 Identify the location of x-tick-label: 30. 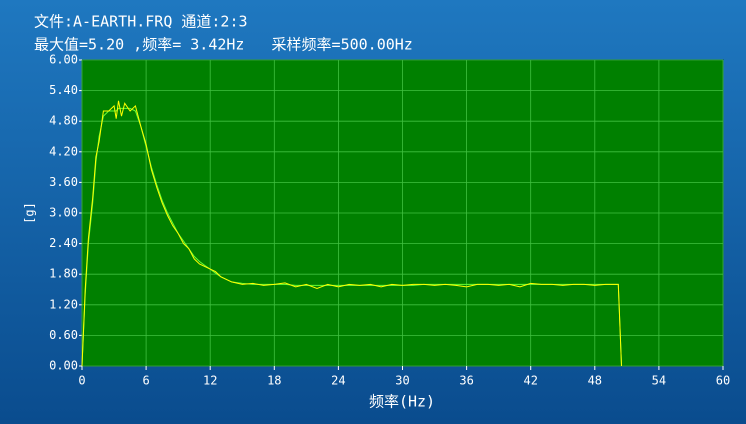
(402, 381).